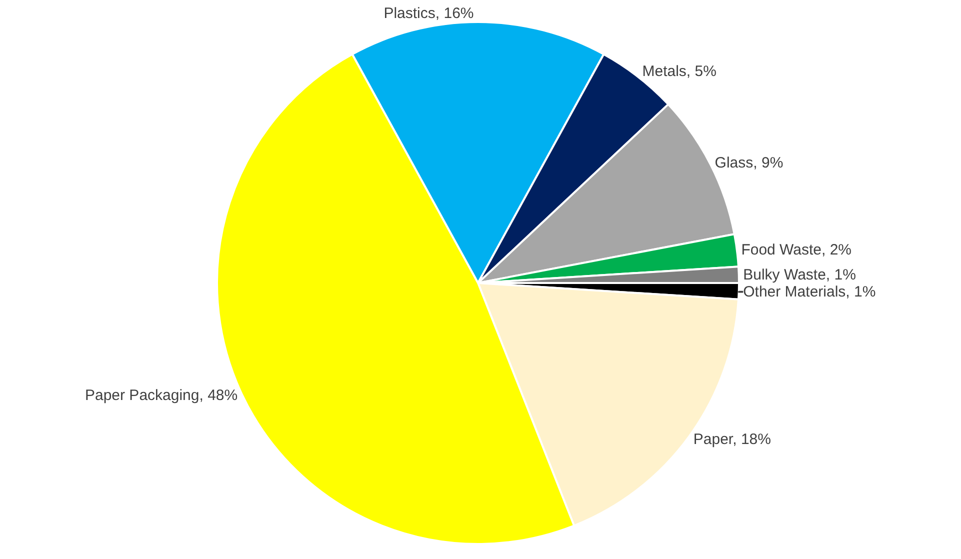  Describe the element at coordinates (799, 275) in the screenshot. I see `slice-label: Bulky Waste, 1%` at that location.